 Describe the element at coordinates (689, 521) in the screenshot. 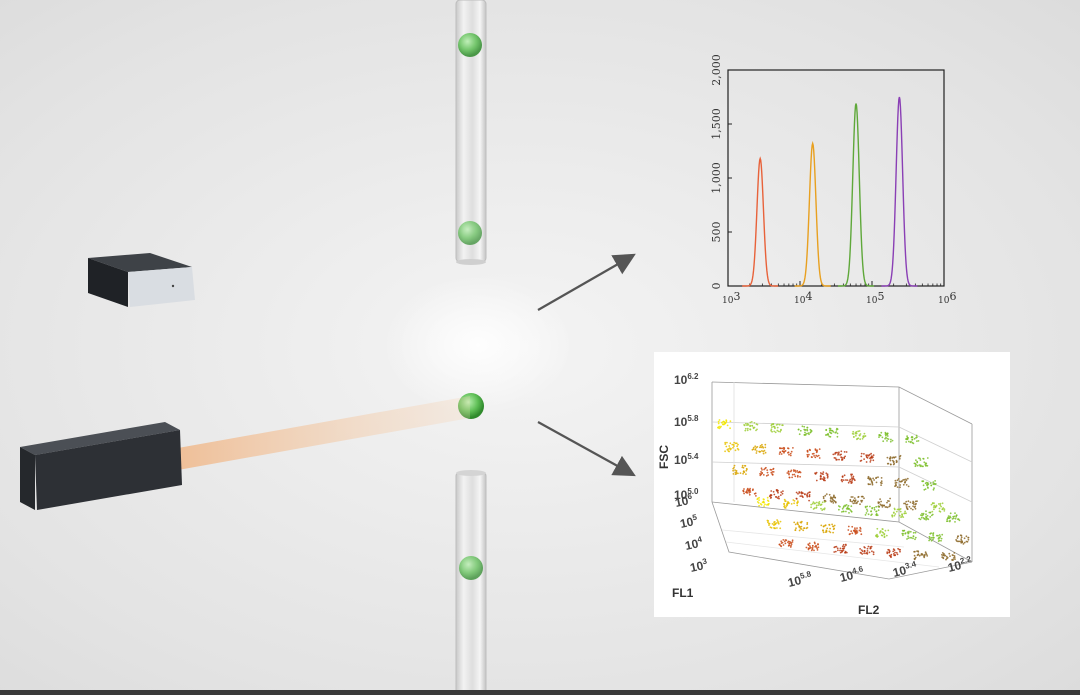

I see `fl1-tick-label: 105` at that location.